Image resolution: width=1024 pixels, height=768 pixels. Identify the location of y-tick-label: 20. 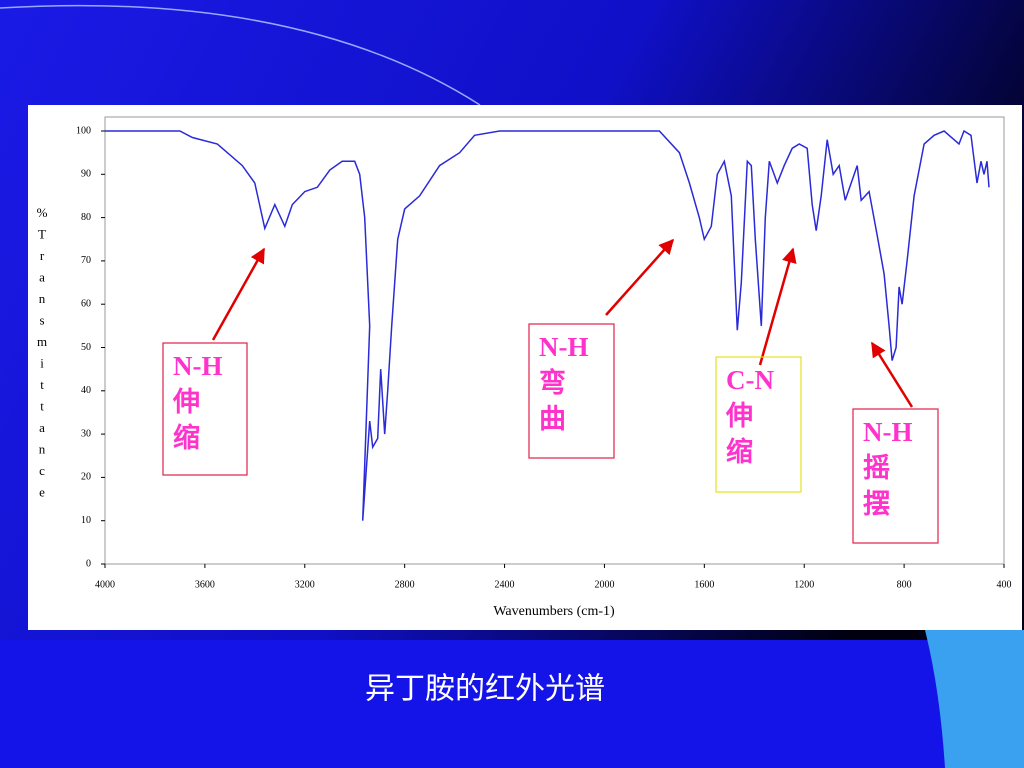
(86, 477).